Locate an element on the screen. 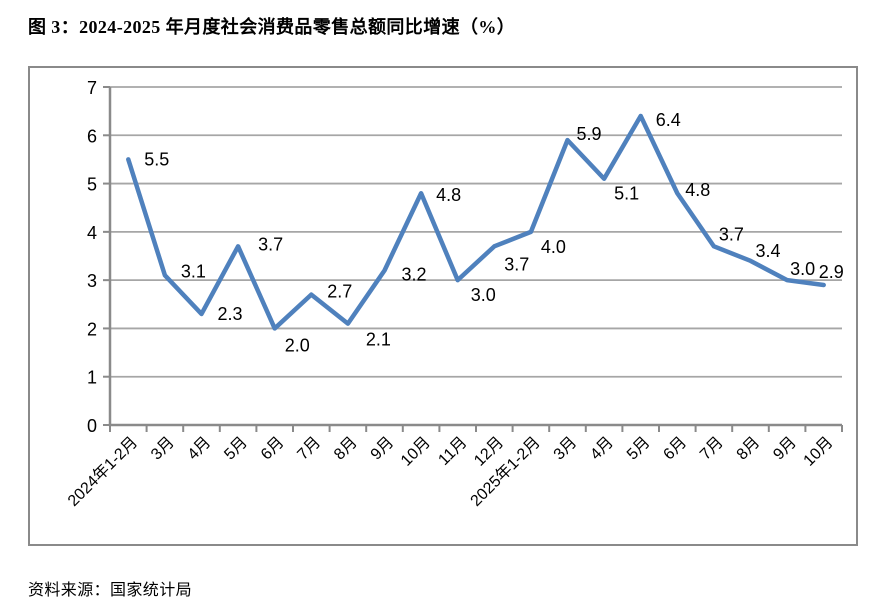 The image size is (885, 612). data-label: 5.5 is located at coordinates (156, 159).